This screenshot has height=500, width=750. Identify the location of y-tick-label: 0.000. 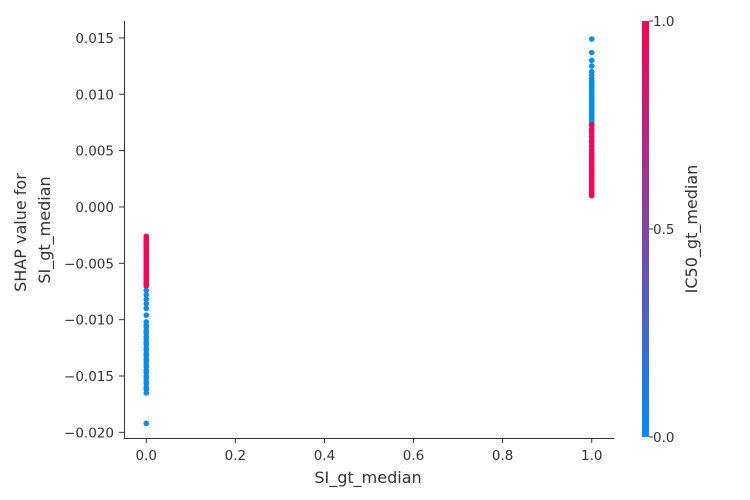
(94, 208).